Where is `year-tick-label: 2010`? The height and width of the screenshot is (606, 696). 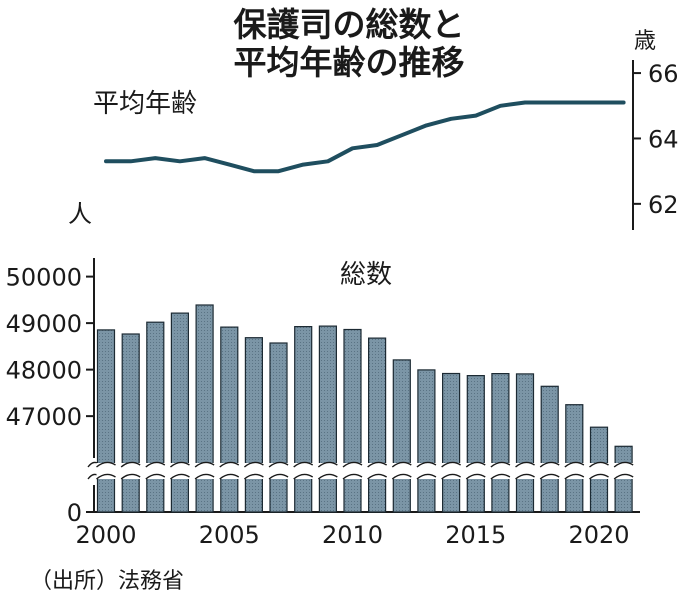 year-tick-label: 2010 is located at coordinates (352, 535).